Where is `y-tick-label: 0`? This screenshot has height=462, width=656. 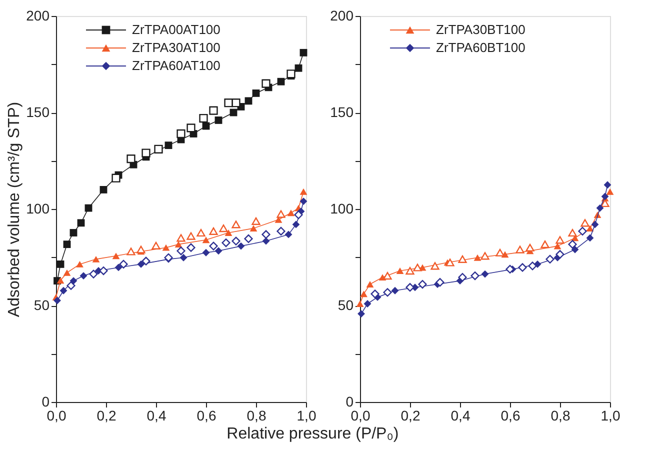 y-tick-label: 0 is located at coordinates (46, 402).